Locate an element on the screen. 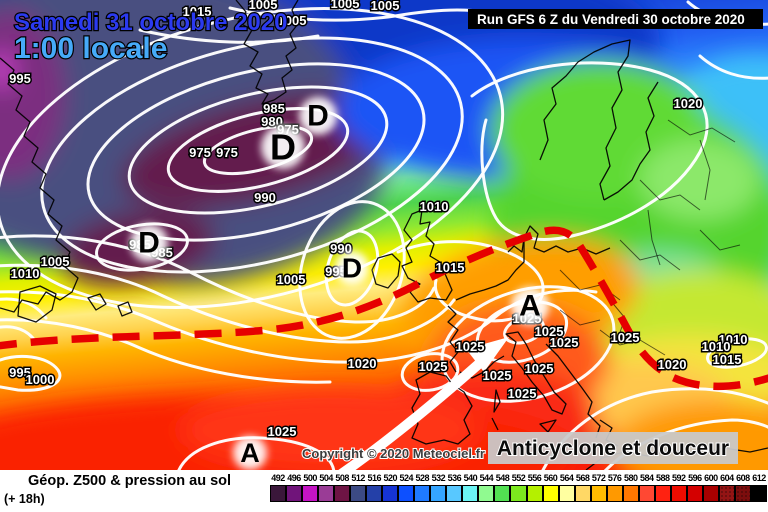  scale-cell: 500 is located at coordinates (310, 487).